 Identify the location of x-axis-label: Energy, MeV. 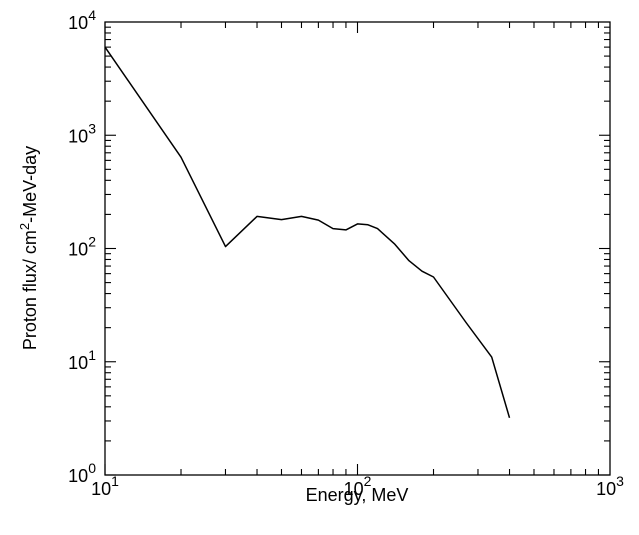
(357, 495).